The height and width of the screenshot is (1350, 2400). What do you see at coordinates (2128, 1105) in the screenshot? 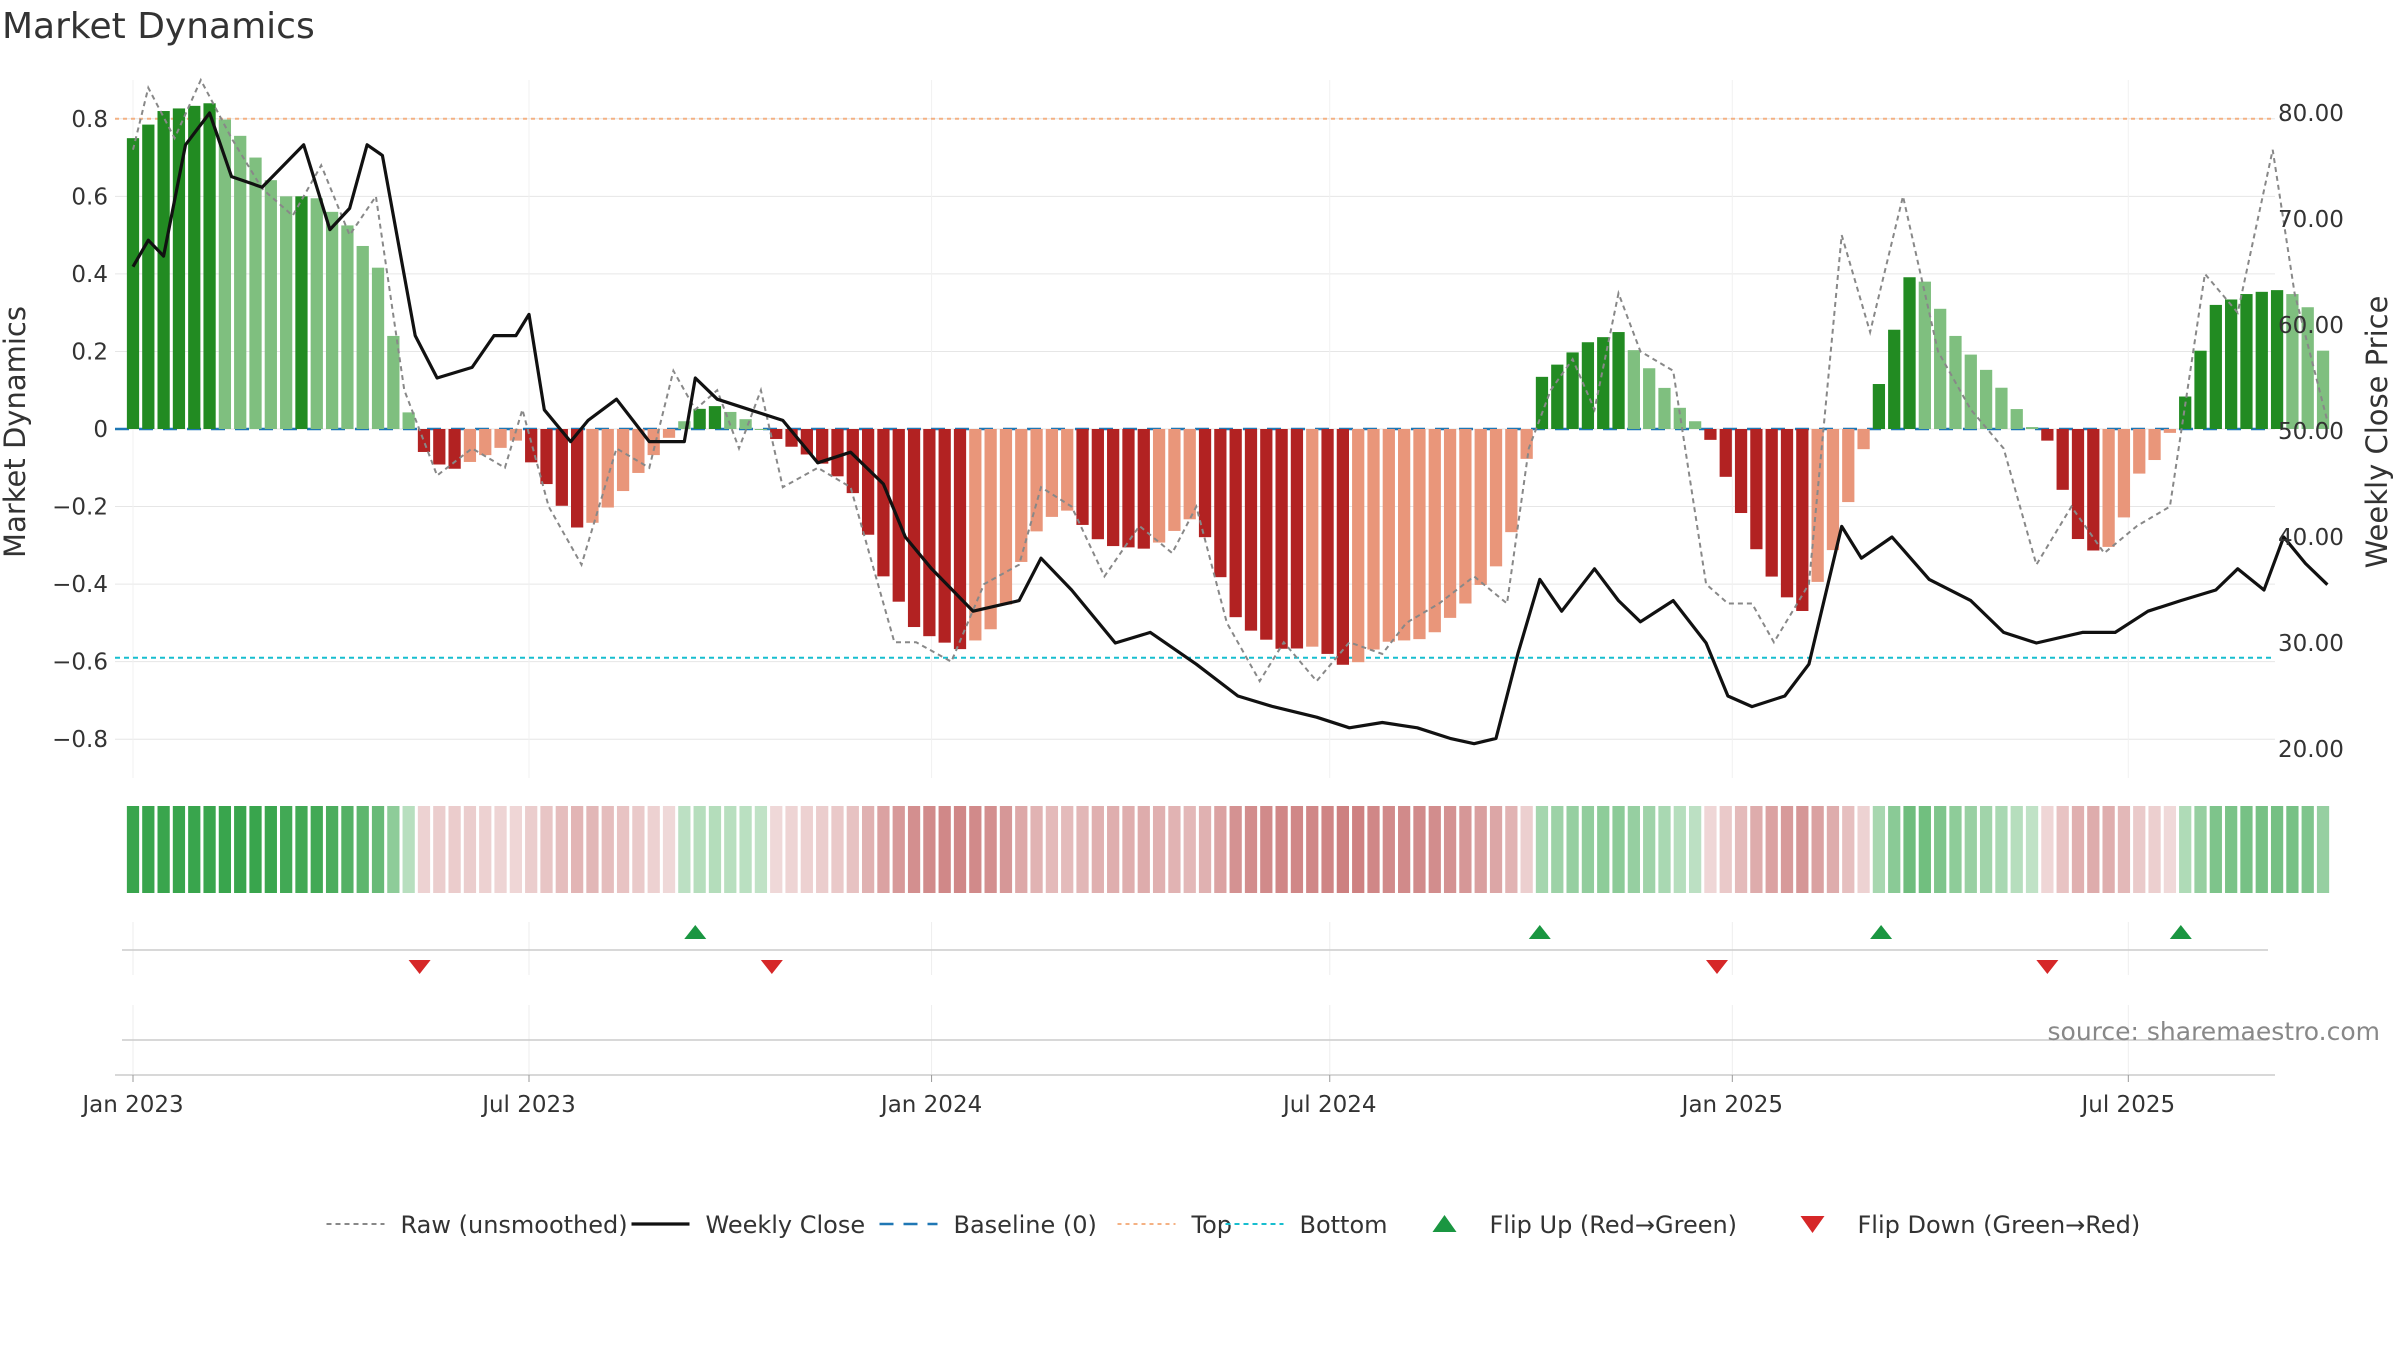
I see `x-tick-label: Jul 2025` at bounding box center [2128, 1105].